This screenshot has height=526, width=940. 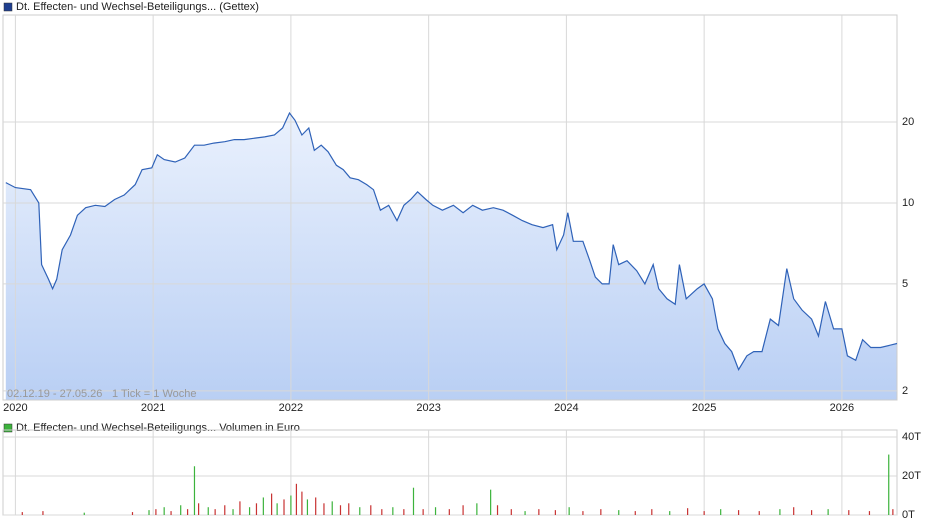 I want to click on y-tick-label: 40T, so click(x=911, y=437).